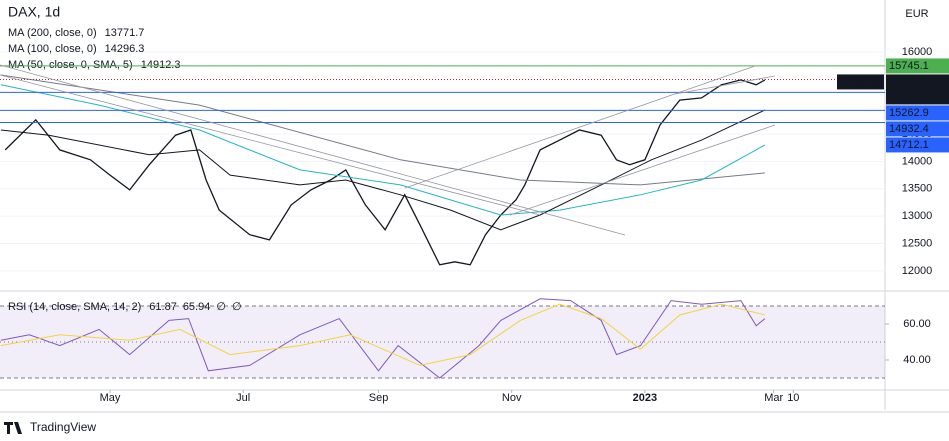  Describe the element at coordinates (125, 33) in the screenshot. I see `legend-value: 13771.7` at that location.